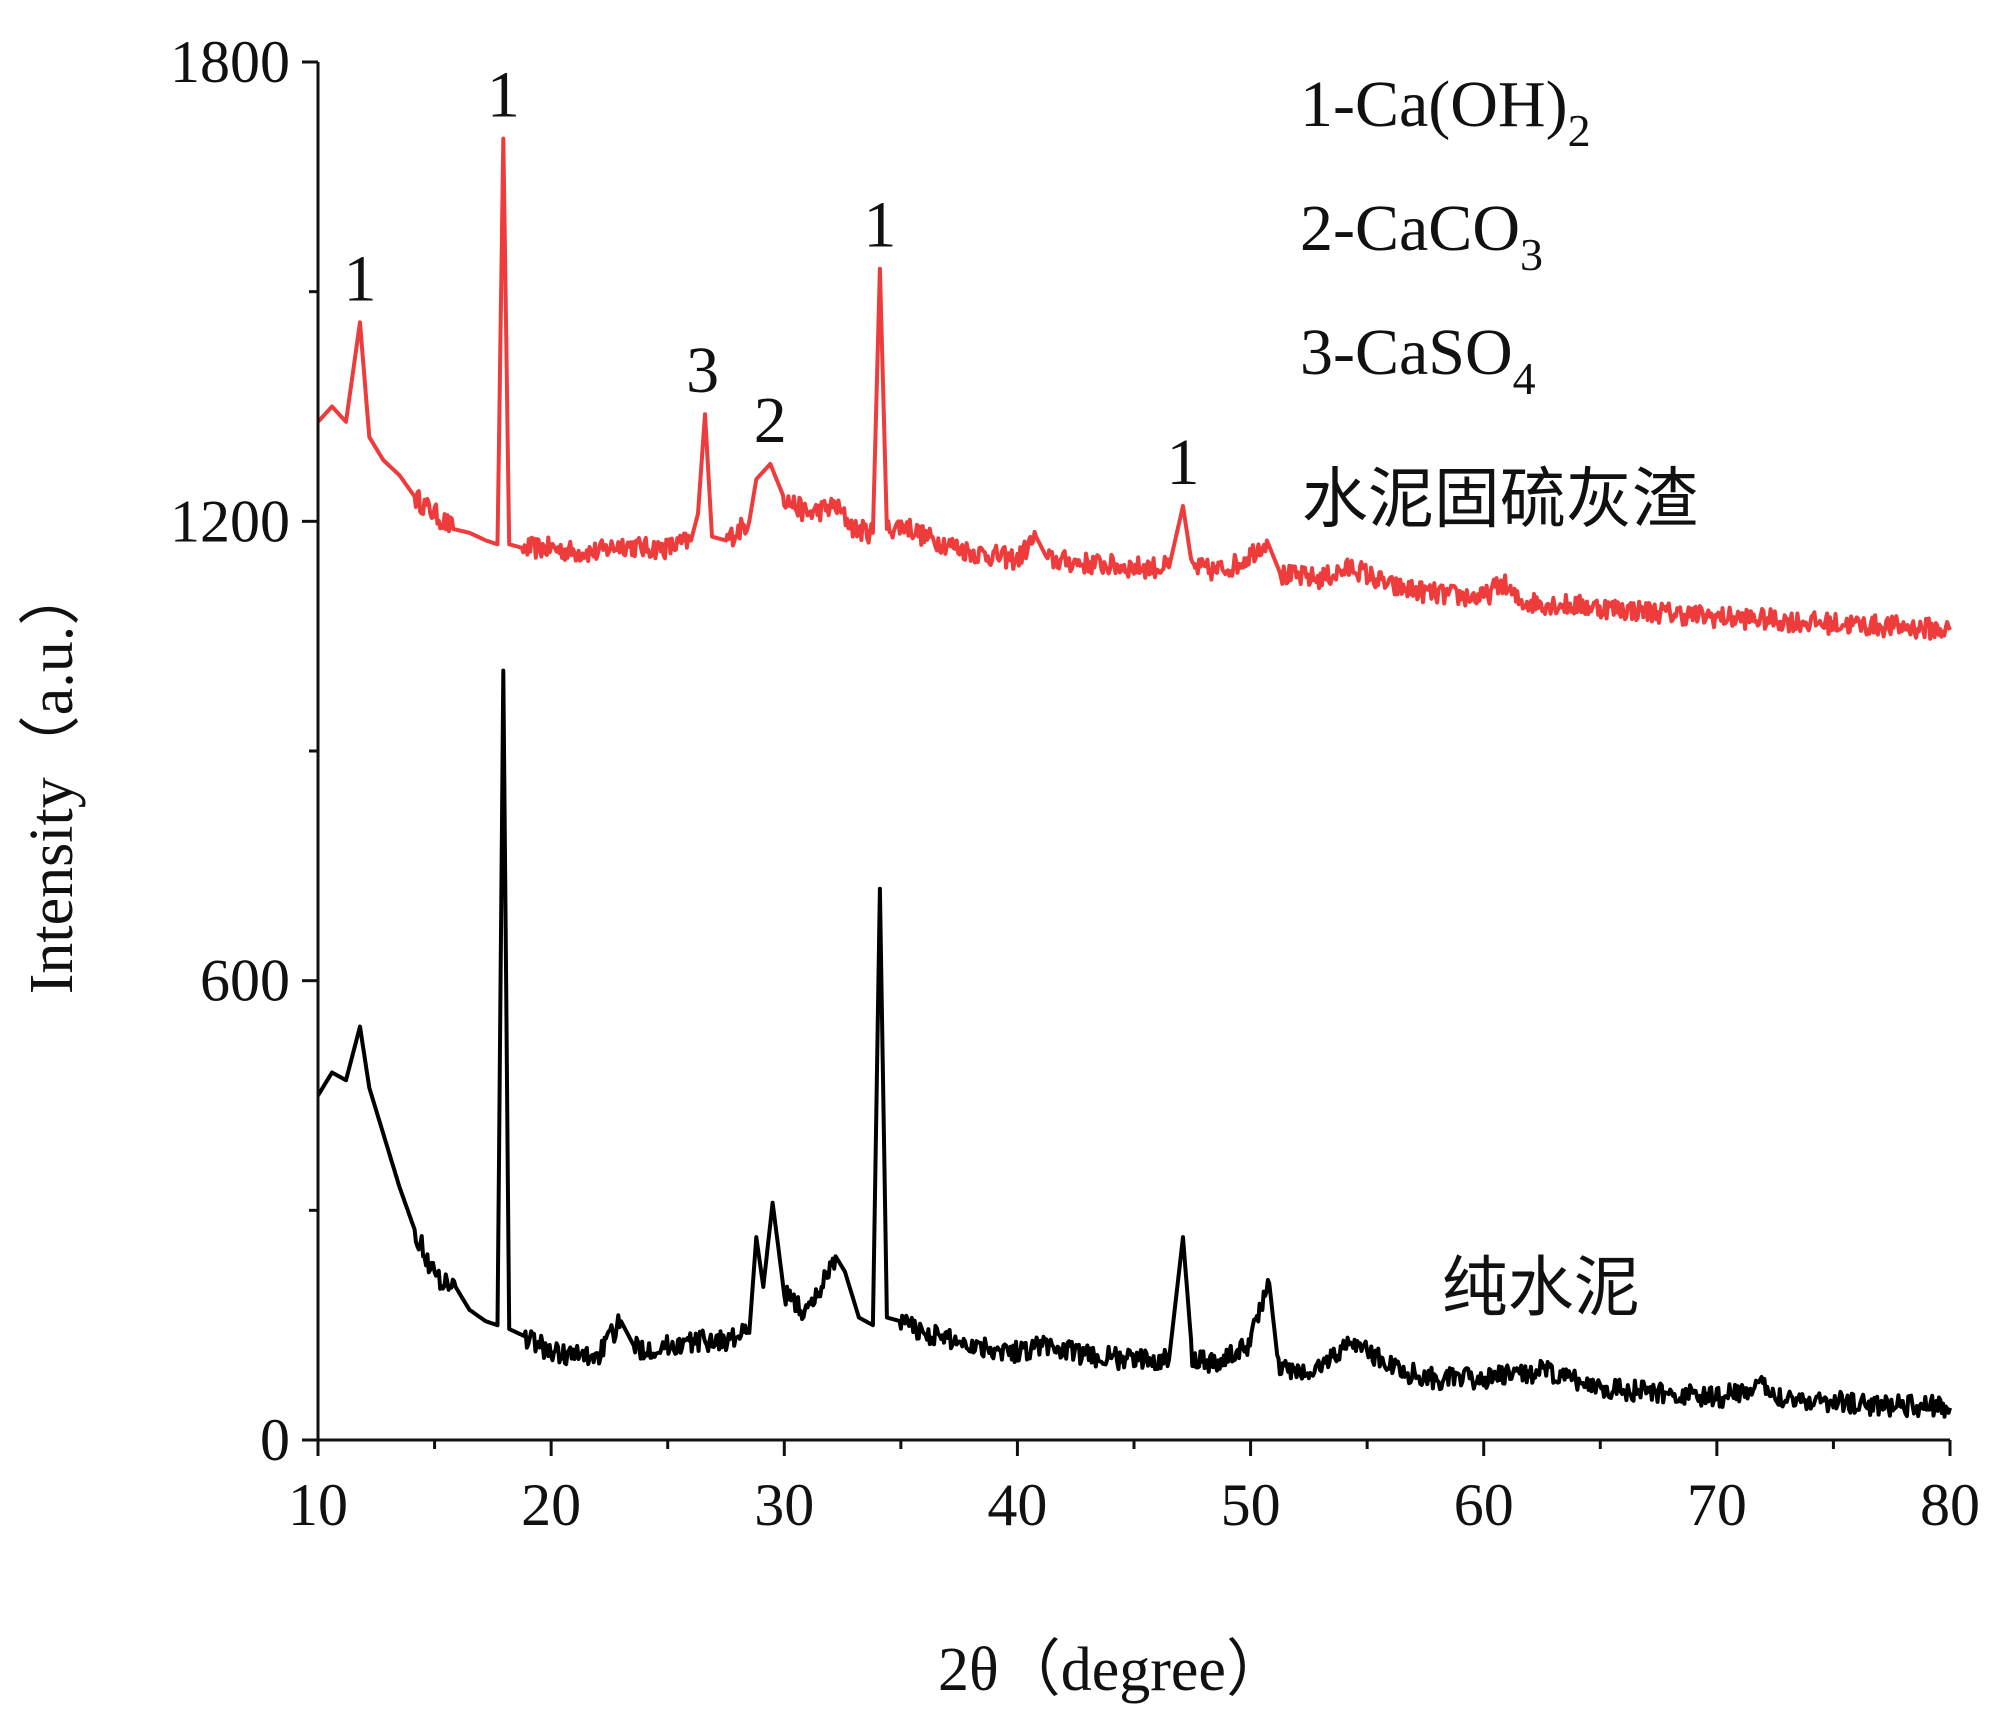  Describe the element at coordinates (784, 1505) in the screenshot. I see `x-tick-label: 30` at that location.